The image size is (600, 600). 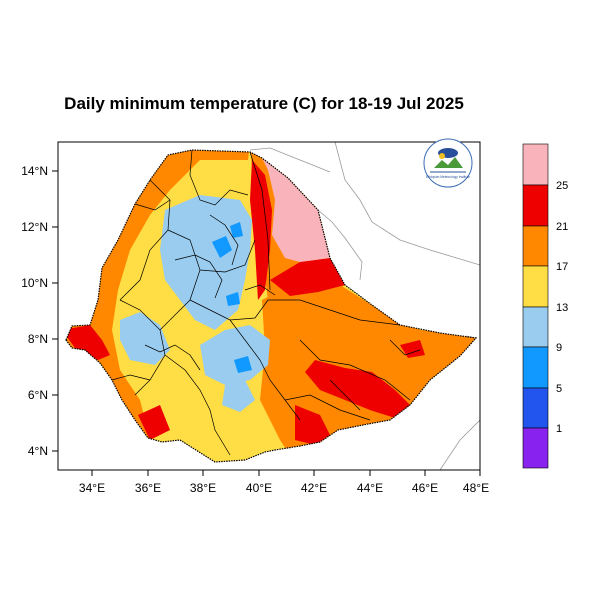 What do you see at coordinates (222, 247) in the screenshot?
I see `field-5-9-a` at bounding box center [222, 247].